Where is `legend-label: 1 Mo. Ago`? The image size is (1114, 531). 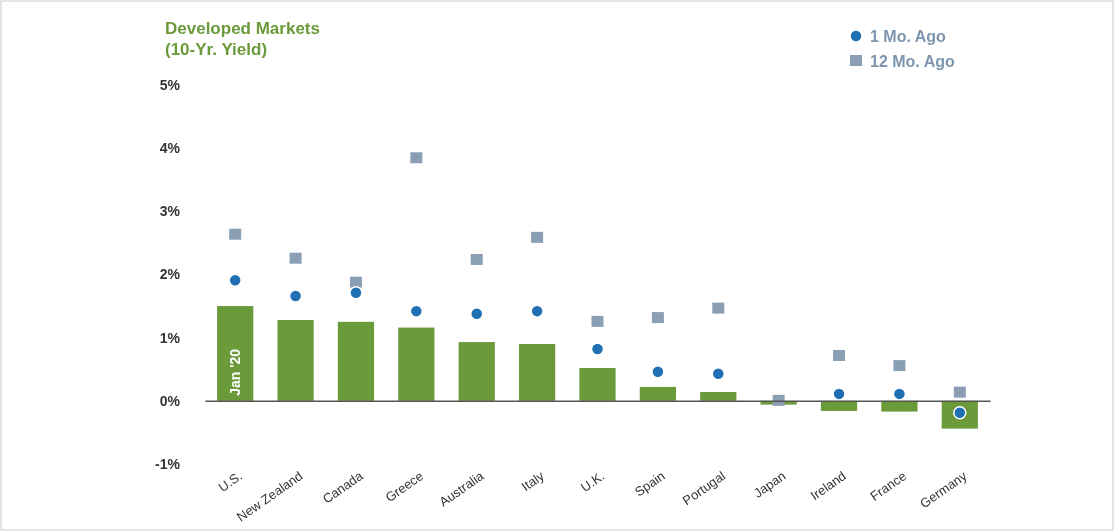 legend-label: 1 Mo. Ago is located at coordinates (908, 36).